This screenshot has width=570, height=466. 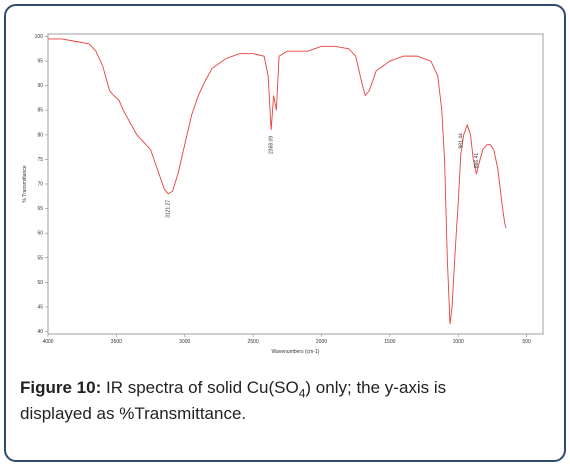 What do you see at coordinates (477, 161) in the screenshot?
I see `peak-label: 866.41` at bounding box center [477, 161].